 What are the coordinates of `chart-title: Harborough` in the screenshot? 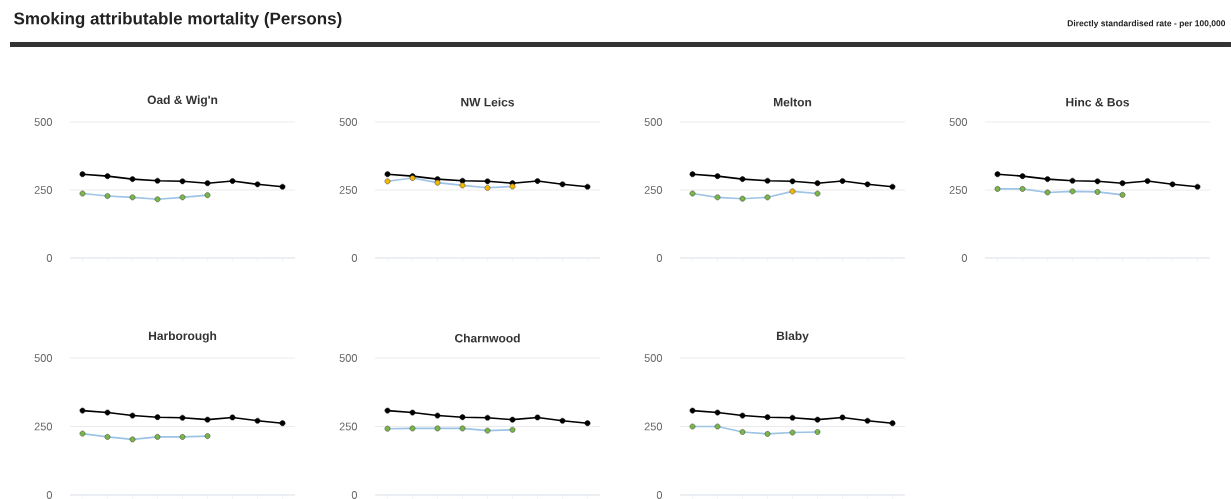 It's located at (182, 337).